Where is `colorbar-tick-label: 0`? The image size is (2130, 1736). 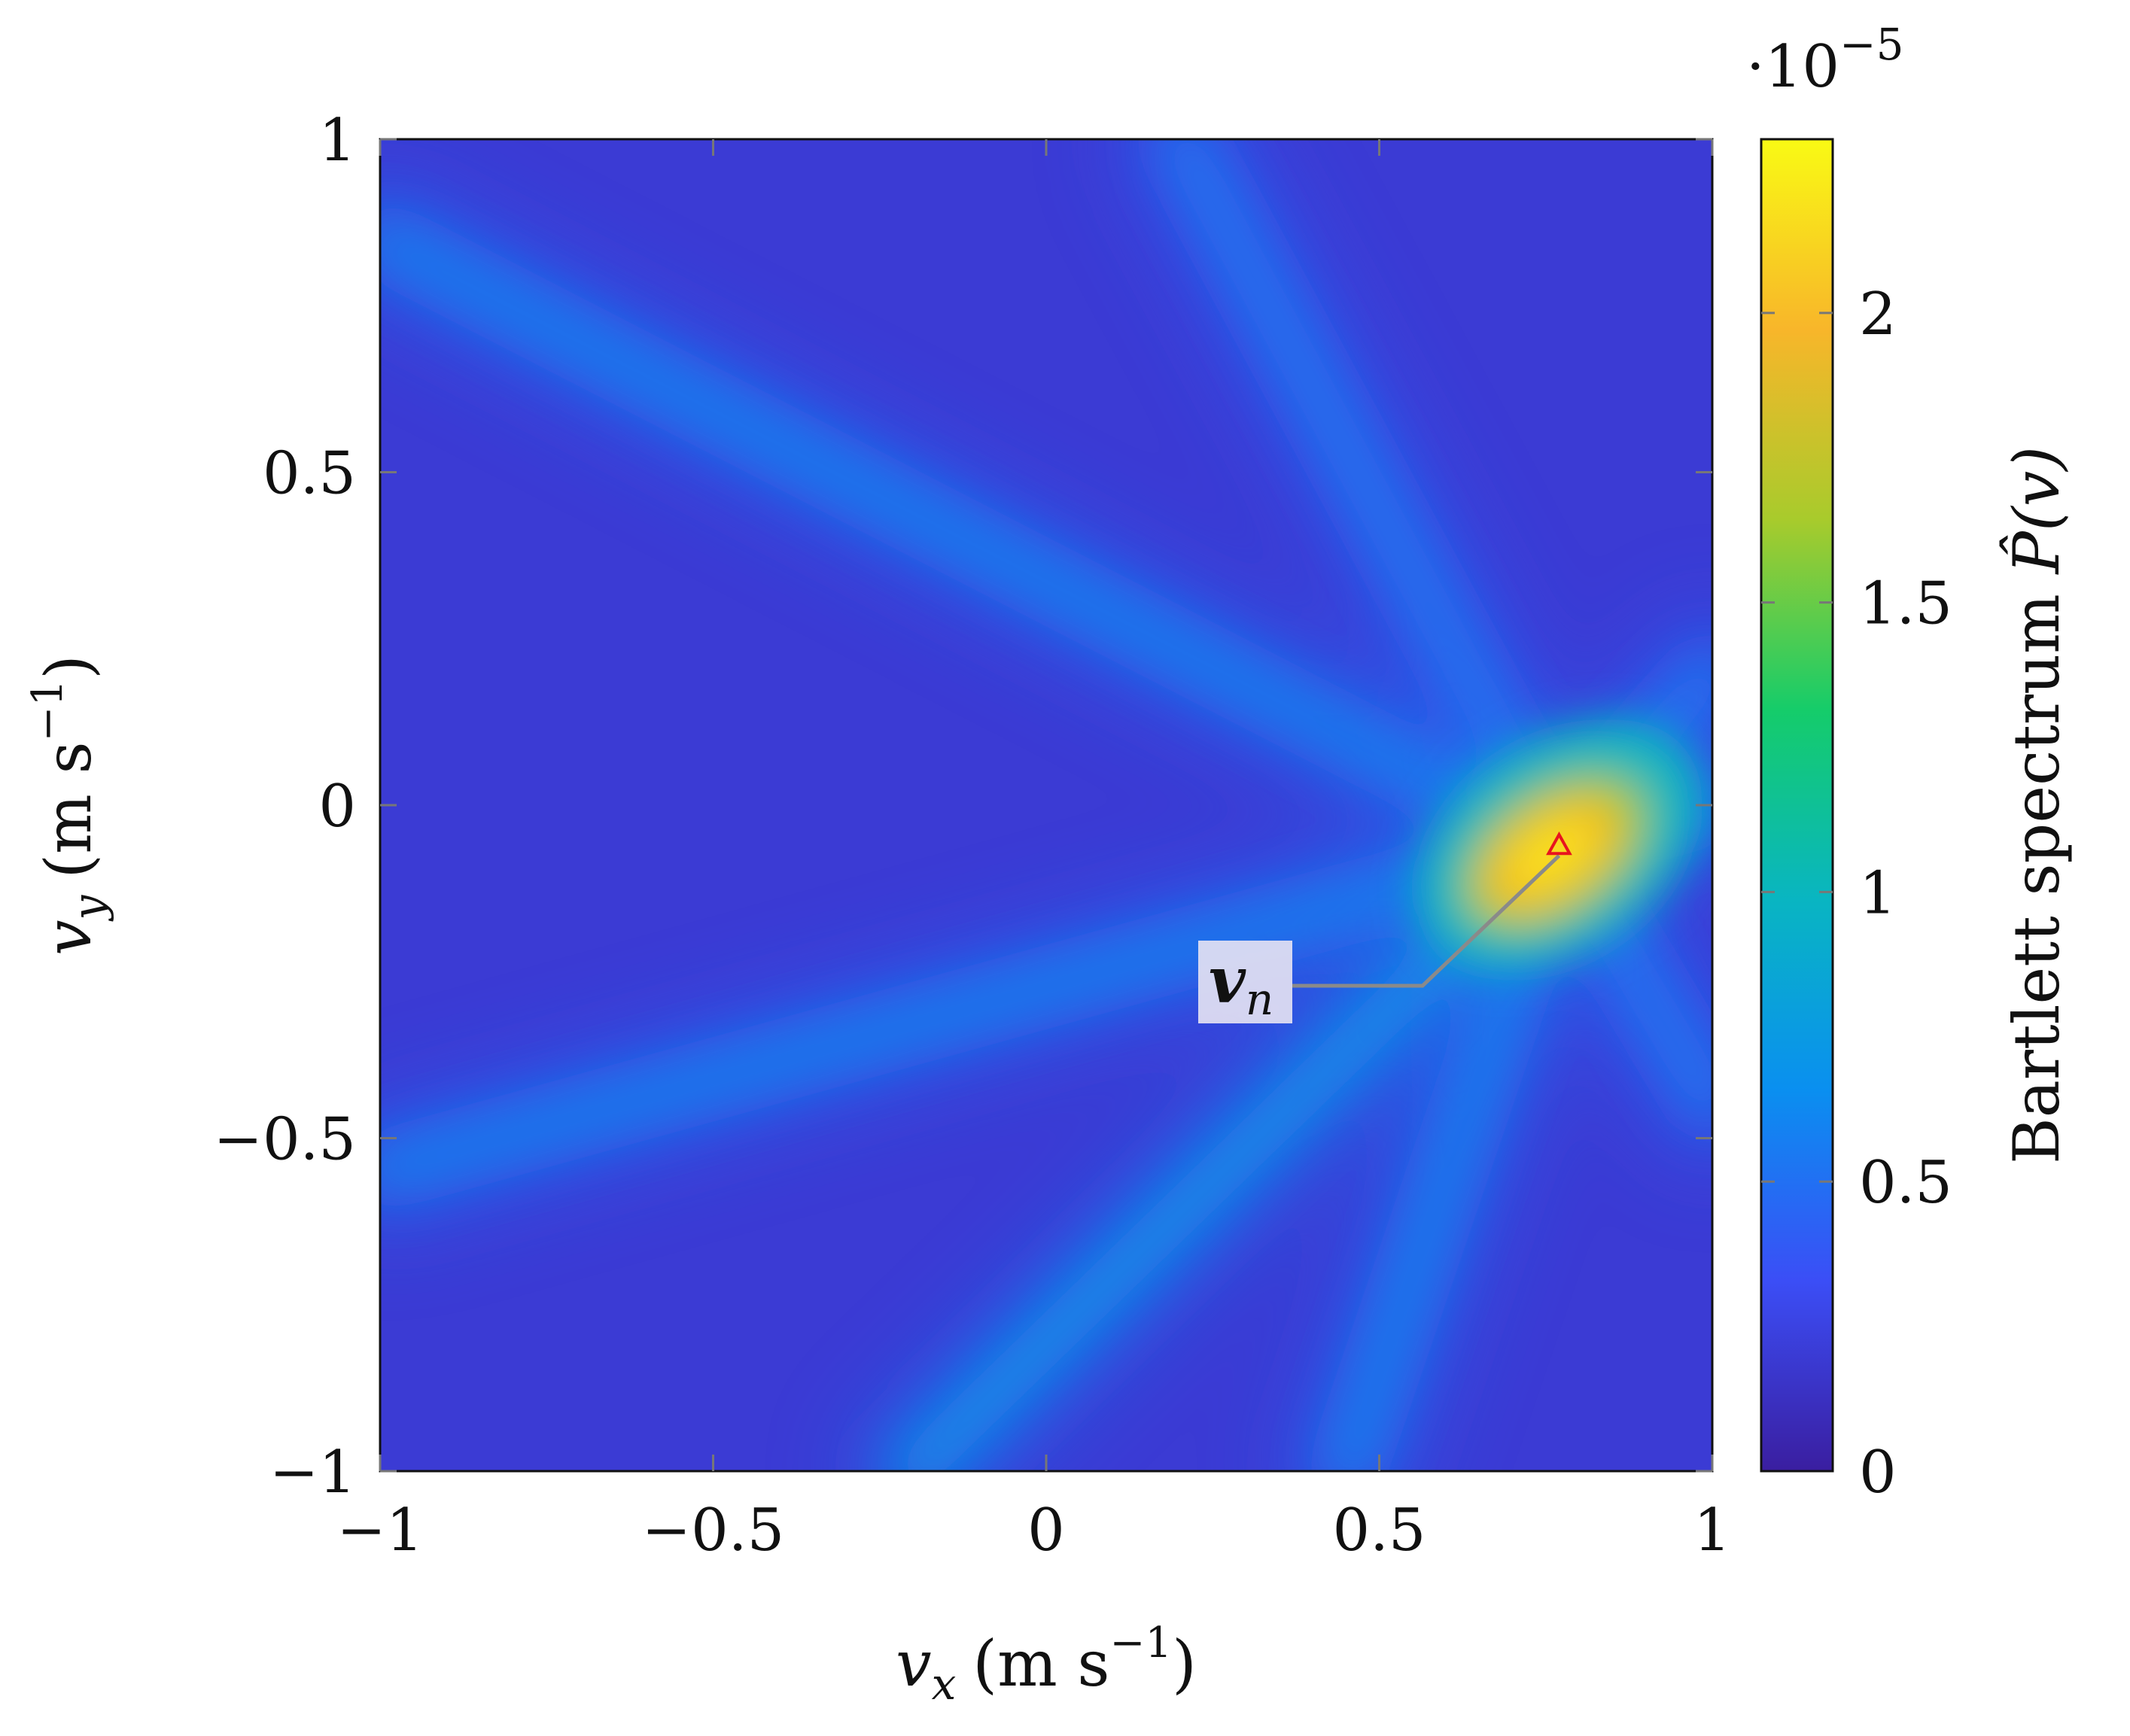 colorbar-tick-label: 0 is located at coordinates (1878, 1472).